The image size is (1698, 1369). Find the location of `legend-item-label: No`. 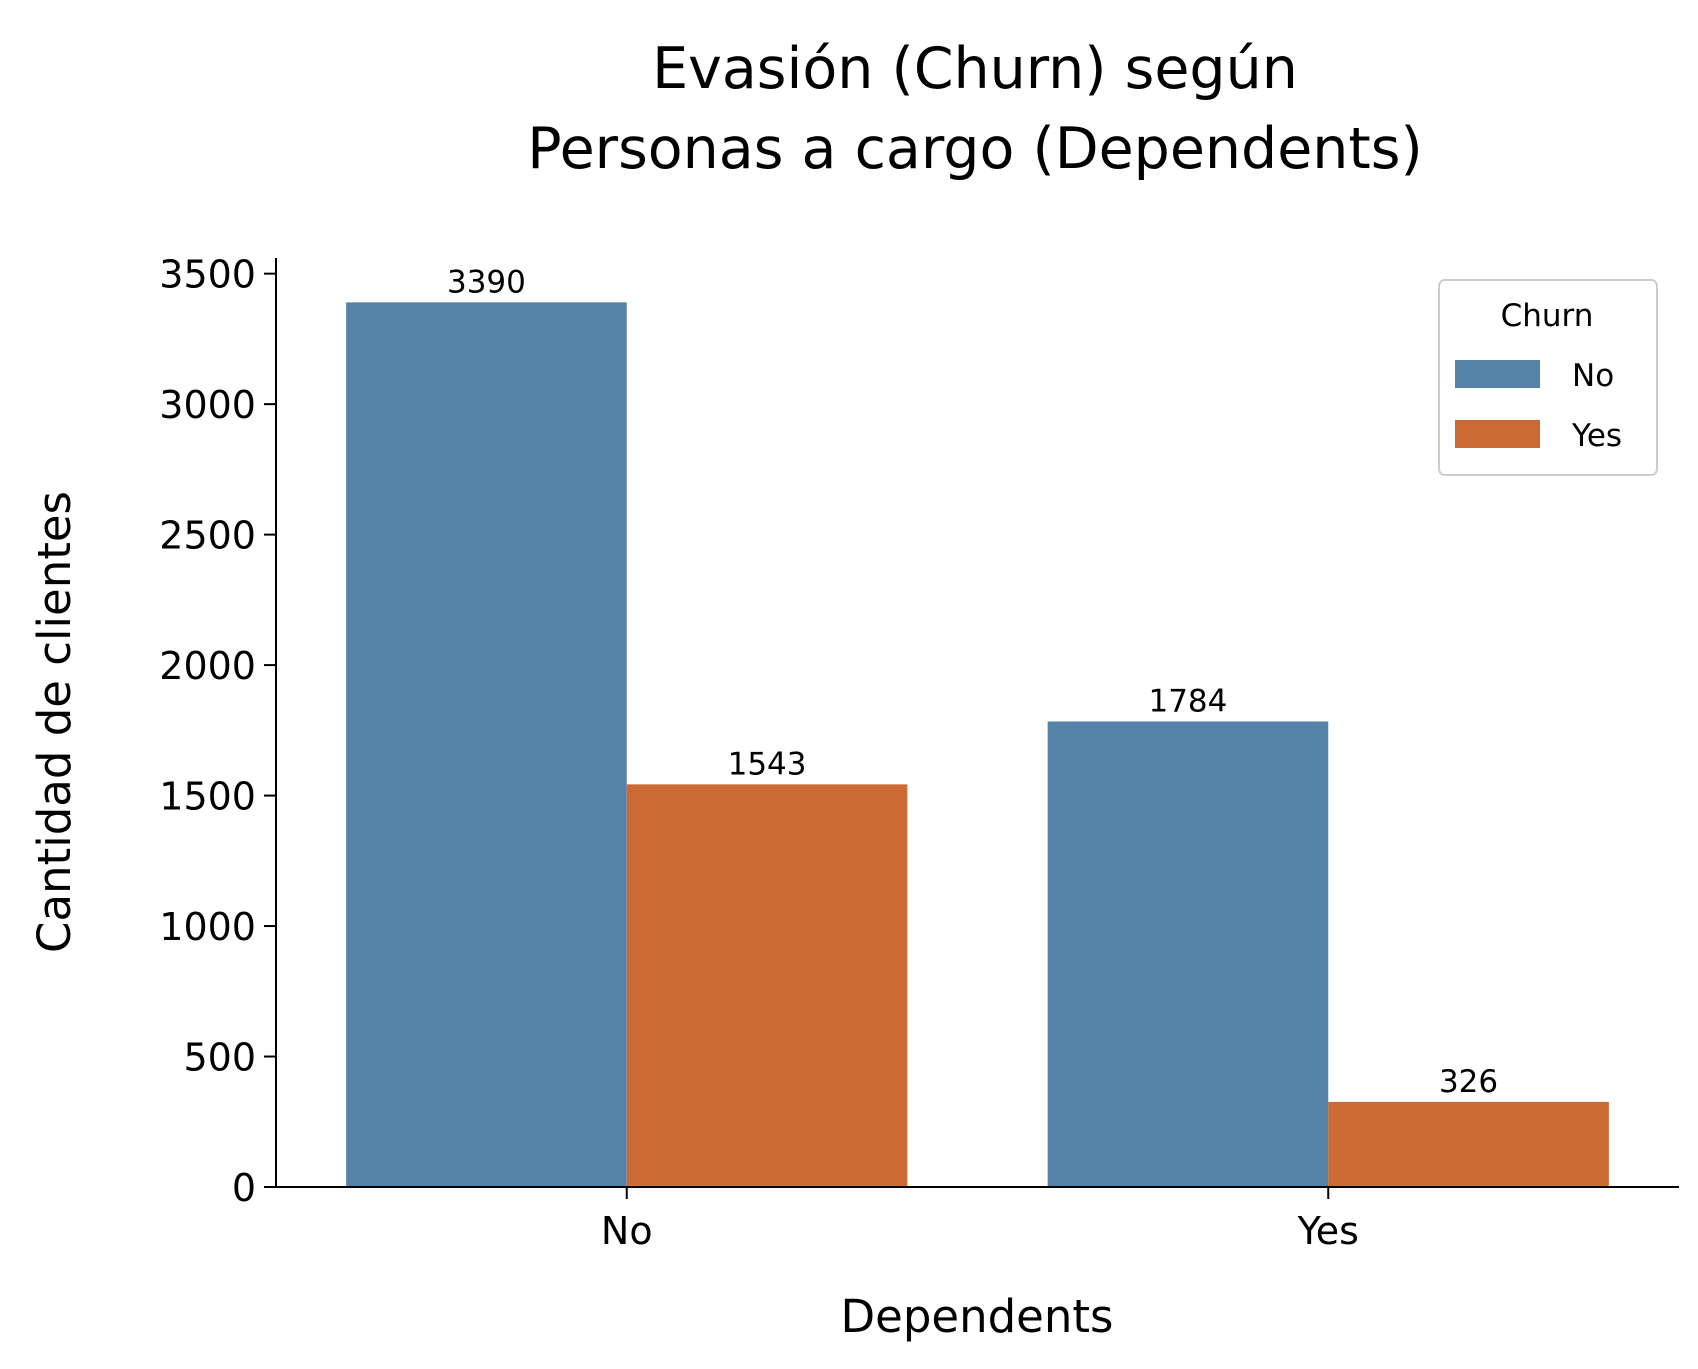

legend-item-label: No is located at coordinates (1593, 376).